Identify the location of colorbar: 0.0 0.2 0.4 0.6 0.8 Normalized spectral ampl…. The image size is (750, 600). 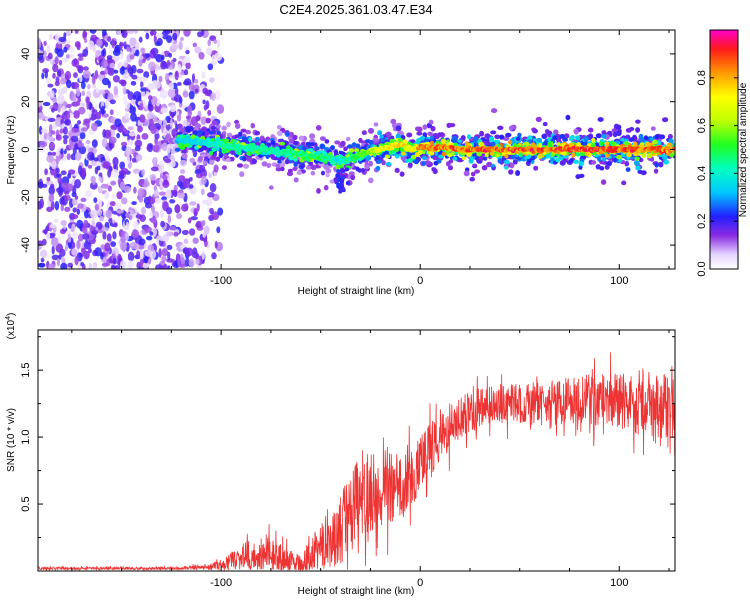
(722, 153).